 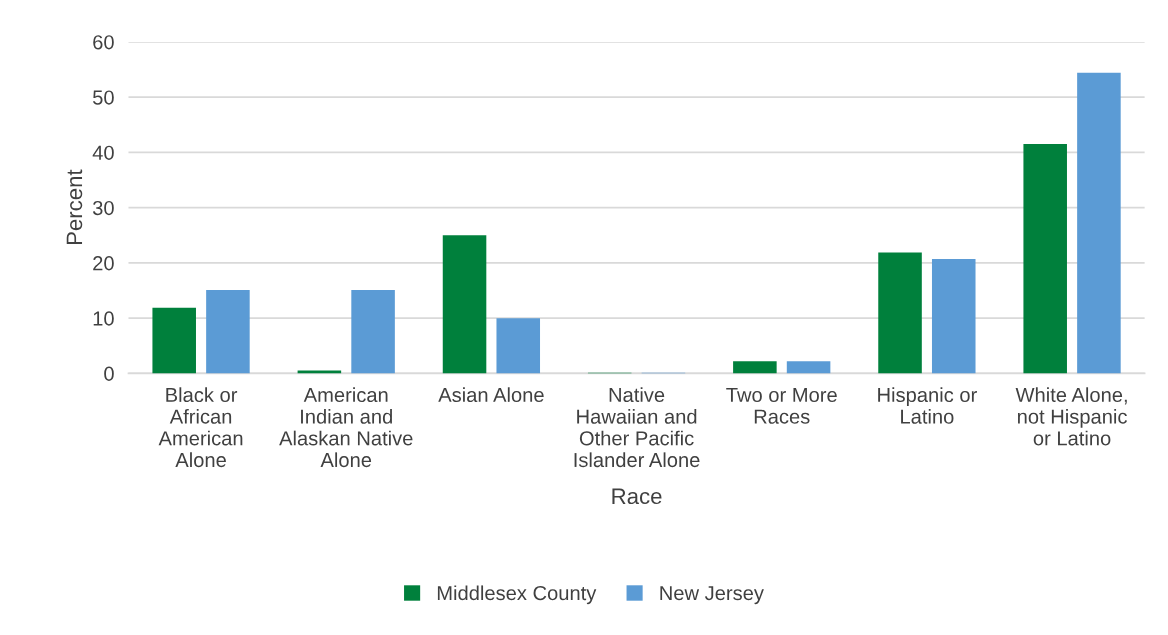 I want to click on y-tick-label: 50, so click(x=103, y=97).